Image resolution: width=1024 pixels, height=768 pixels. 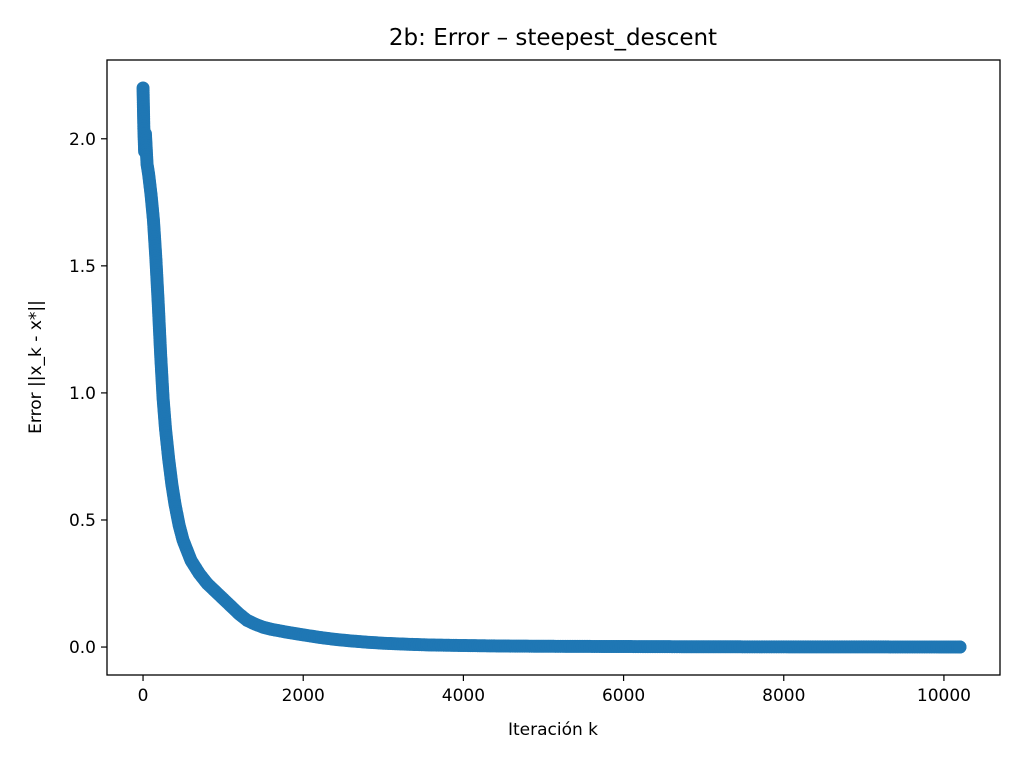 I want to click on y-tick-label: 1.0, so click(x=82, y=394).